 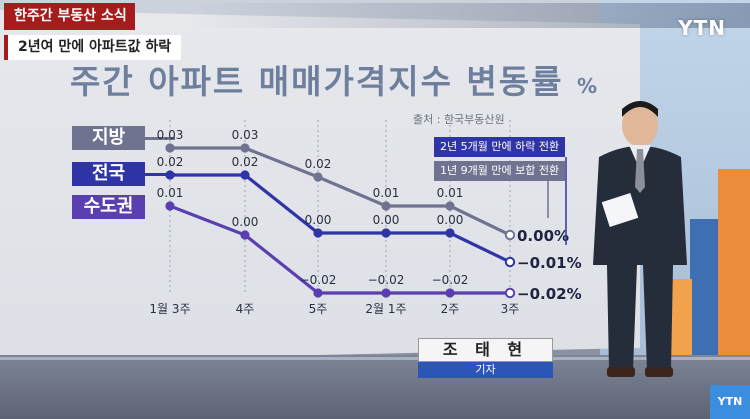 I want to click on x-tick-label: 5주, so click(x=318, y=309).